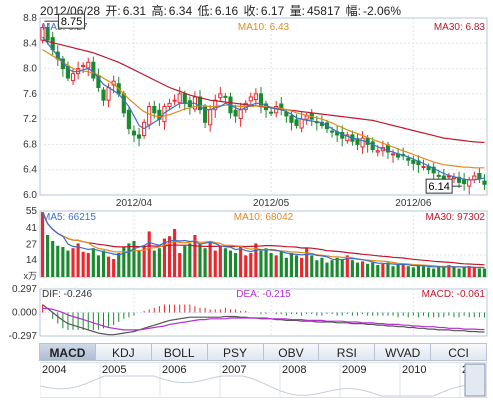  I want to click on ma10-legend: MA10: 6.43, so click(264, 27).